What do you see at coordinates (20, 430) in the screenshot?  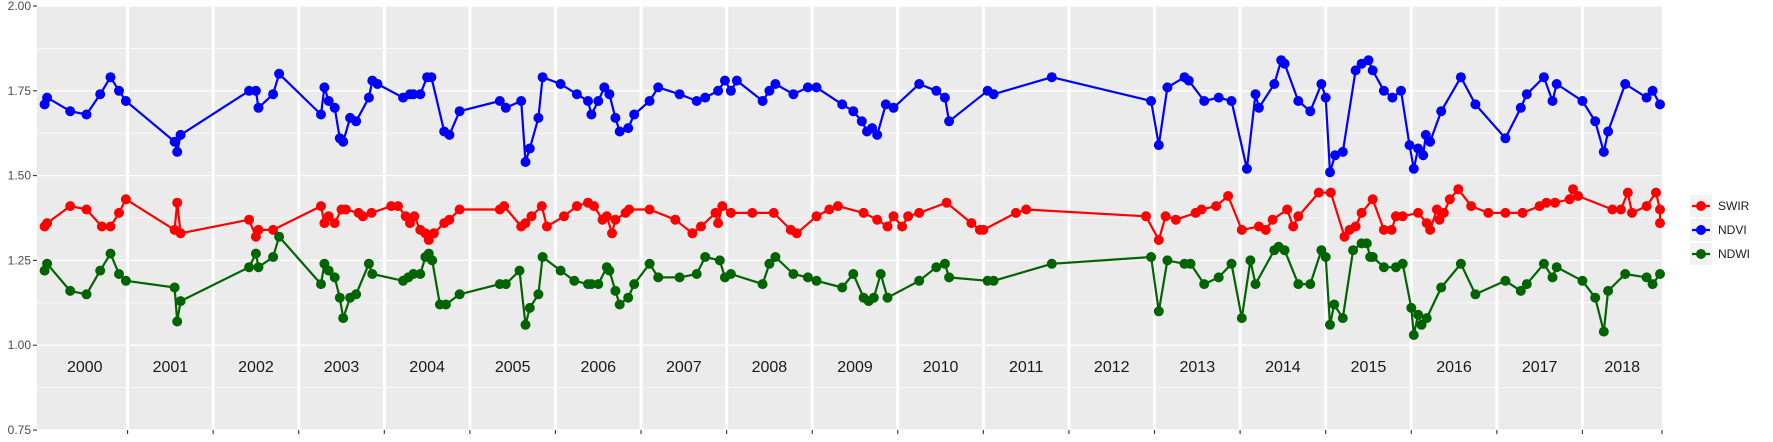 I see `y-tick-label: 0.75` at bounding box center [20, 430].